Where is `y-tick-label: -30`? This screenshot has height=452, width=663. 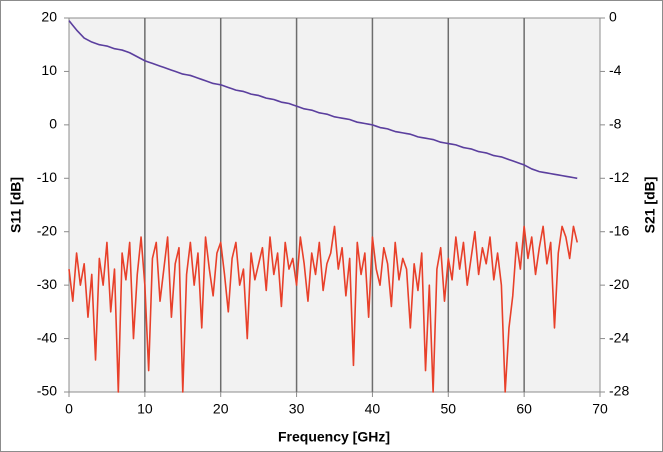 y-tick-label: -30 is located at coordinates (47, 284).